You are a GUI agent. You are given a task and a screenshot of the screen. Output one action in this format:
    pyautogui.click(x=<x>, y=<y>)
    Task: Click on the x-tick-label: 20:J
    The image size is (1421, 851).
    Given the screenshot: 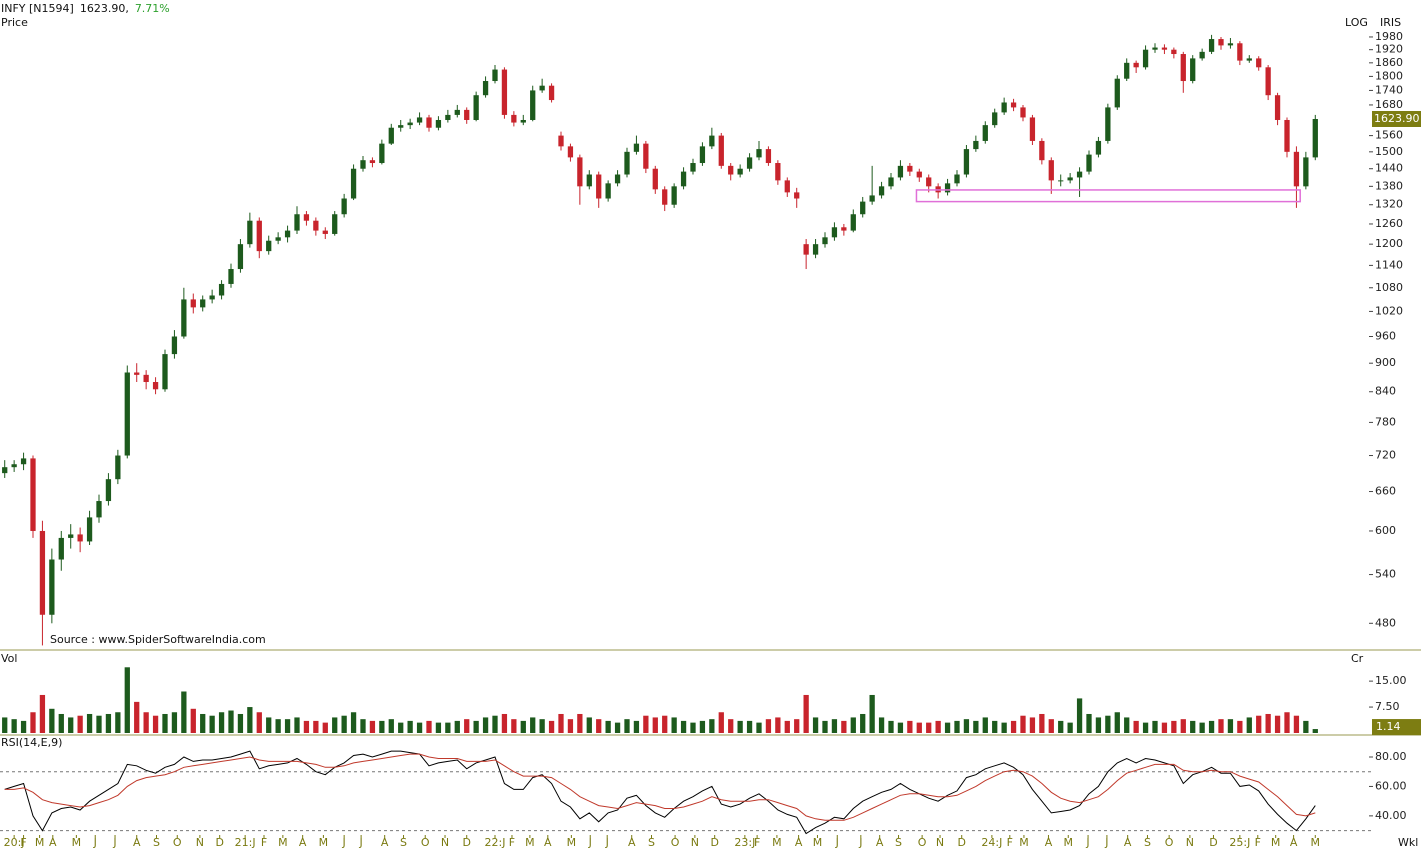 What is the action you would take?
    pyautogui.click(x=14, y=842)
    